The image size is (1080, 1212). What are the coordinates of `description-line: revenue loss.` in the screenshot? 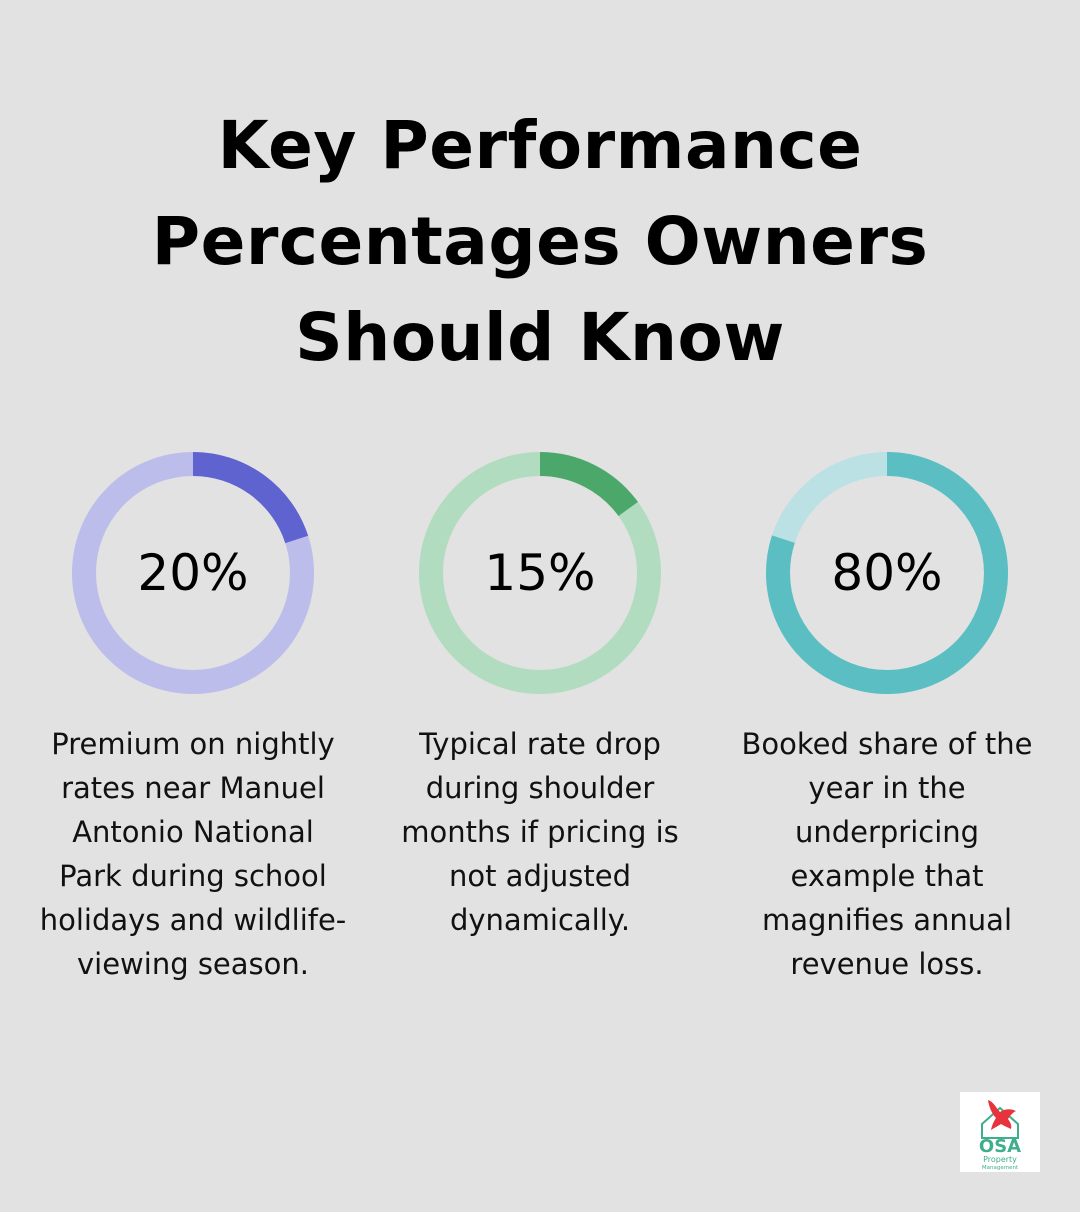 It's located at (887, 964).